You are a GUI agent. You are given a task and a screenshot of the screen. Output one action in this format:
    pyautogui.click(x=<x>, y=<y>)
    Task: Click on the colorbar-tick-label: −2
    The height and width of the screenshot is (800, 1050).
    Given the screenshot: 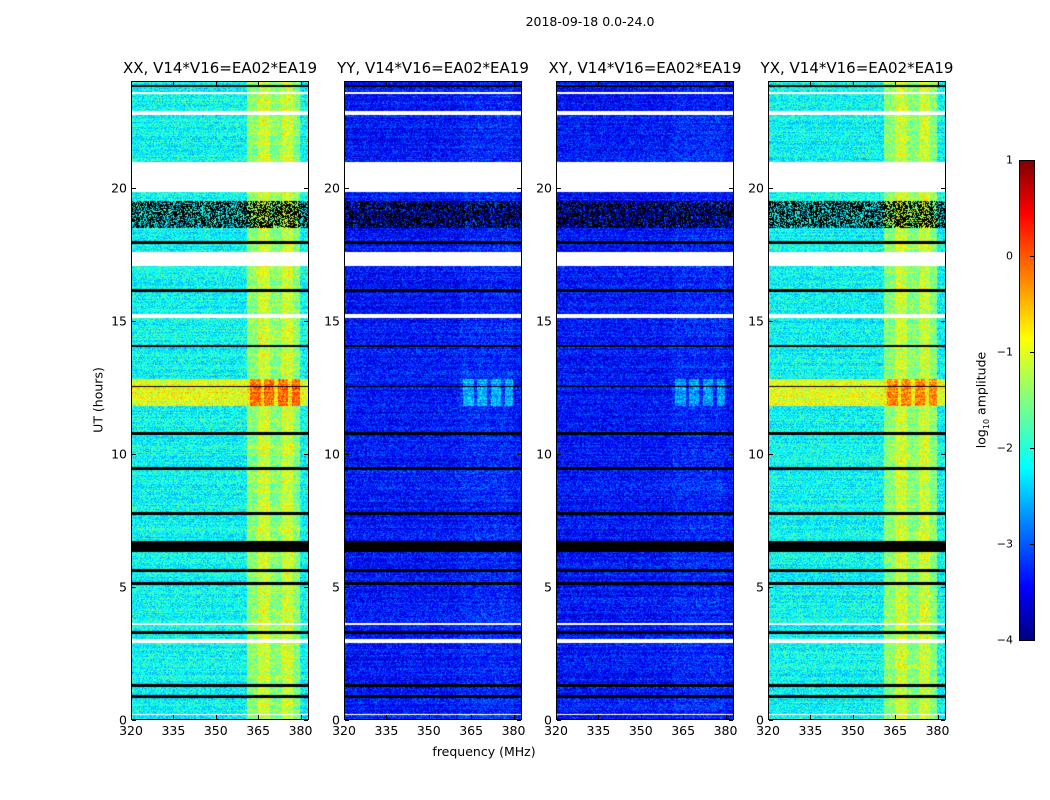 What is the action you would take?
    pyautogui.click(x=1004, y=448)
    